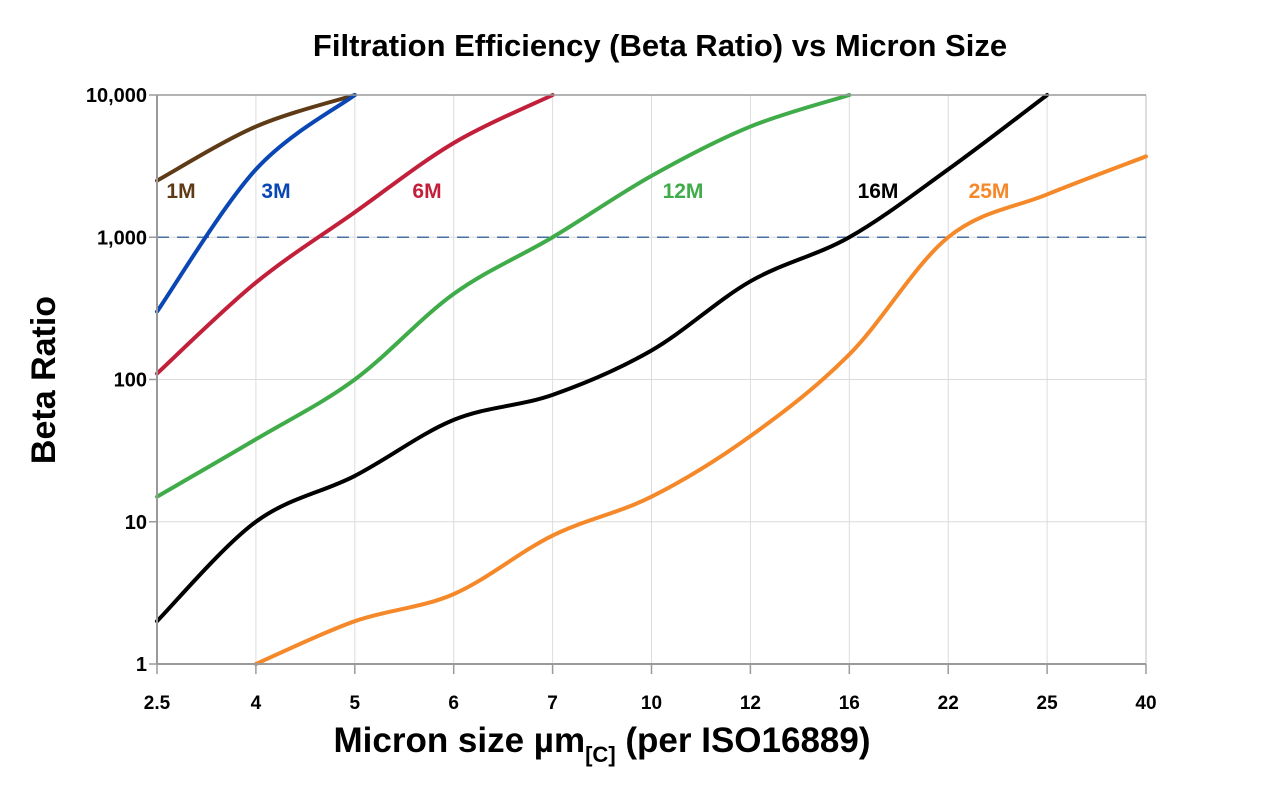  I want to click on x-tick-label: 10, so click(651, 703).